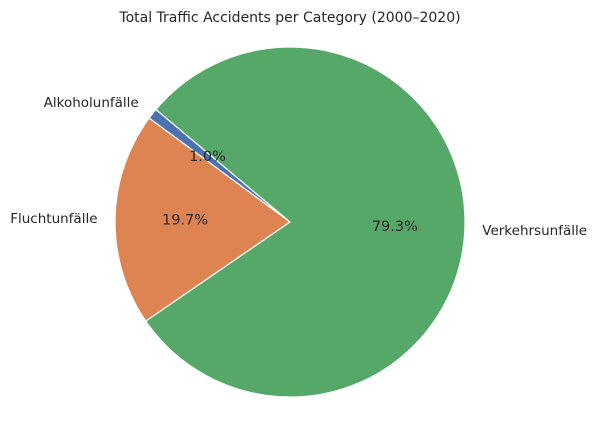  What do you see at coordinates (534, 231) in the screenshot?
I see `slice-label-verkehrsunfalle: Verkehrsunfälle` at bounding box center [534, 231].